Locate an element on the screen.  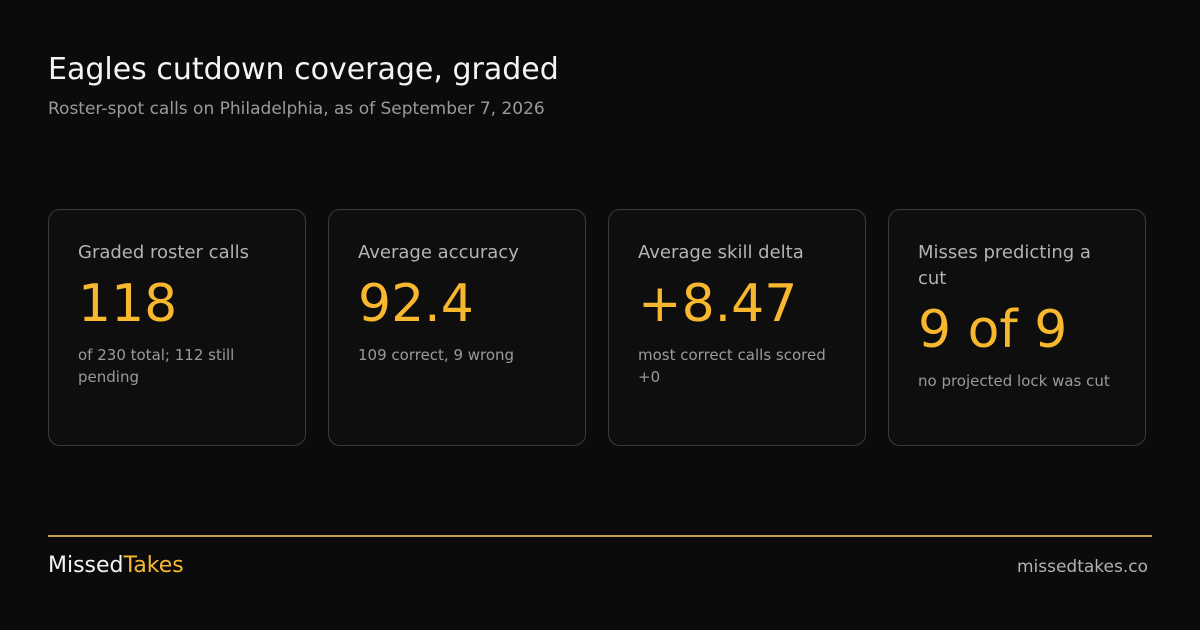
card-value: +8.47 is located at coordinates (718, 304).